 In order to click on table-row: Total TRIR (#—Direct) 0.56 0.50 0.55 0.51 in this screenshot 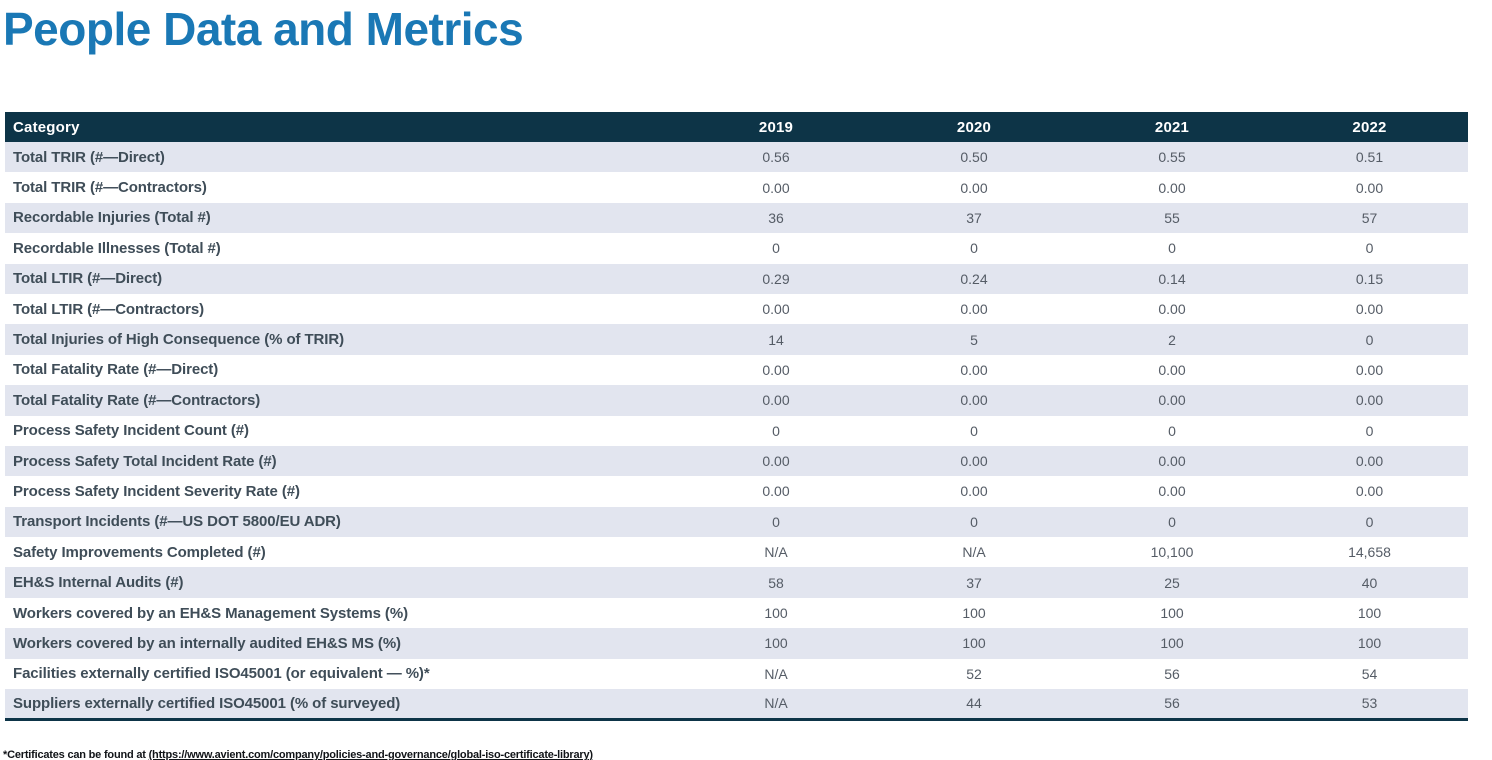, I will do `click(736, 157)`.